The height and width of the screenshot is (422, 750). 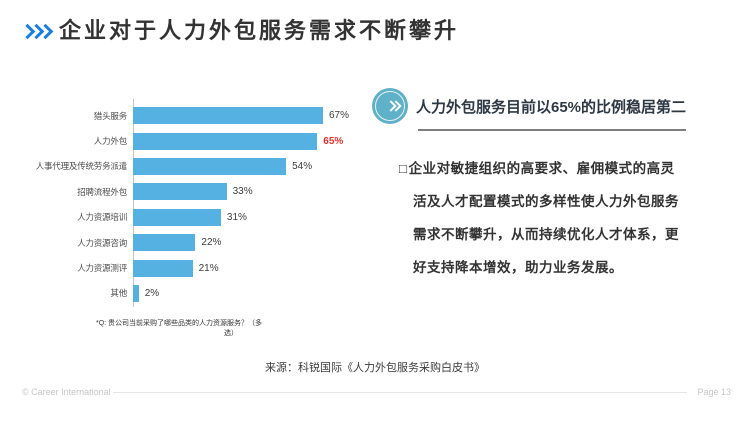 What do you see at coordinates (211, 243) in the screenshot?
I see `bar-value: 22%` at bounding box center [211, 243].